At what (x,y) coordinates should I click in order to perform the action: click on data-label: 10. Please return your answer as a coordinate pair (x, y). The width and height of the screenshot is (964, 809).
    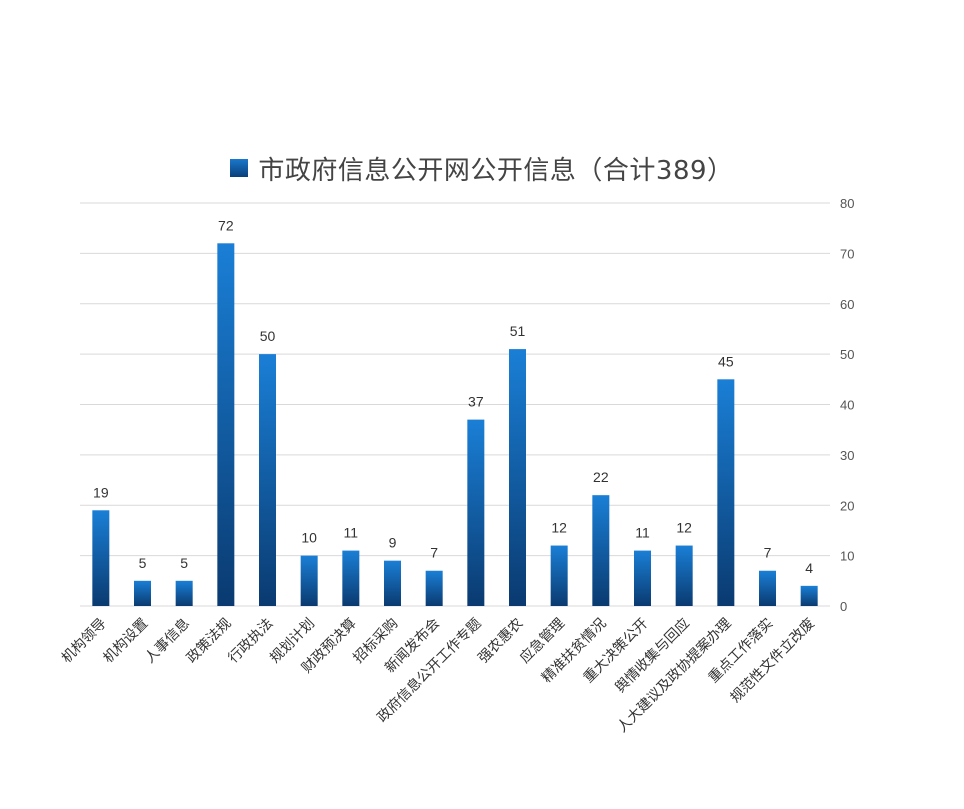
    Looking at the image, I should click on (309, 538).